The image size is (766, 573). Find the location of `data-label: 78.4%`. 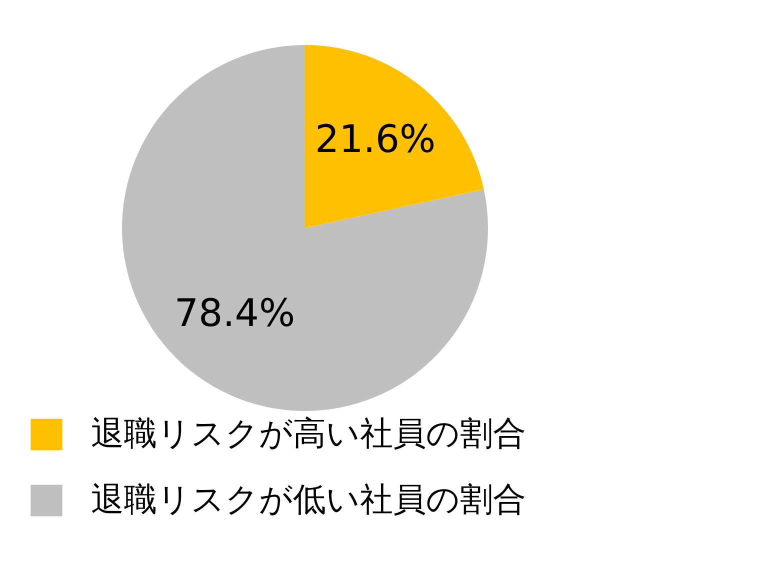

data-label: 78.4% is located at coordinates (235, 313).